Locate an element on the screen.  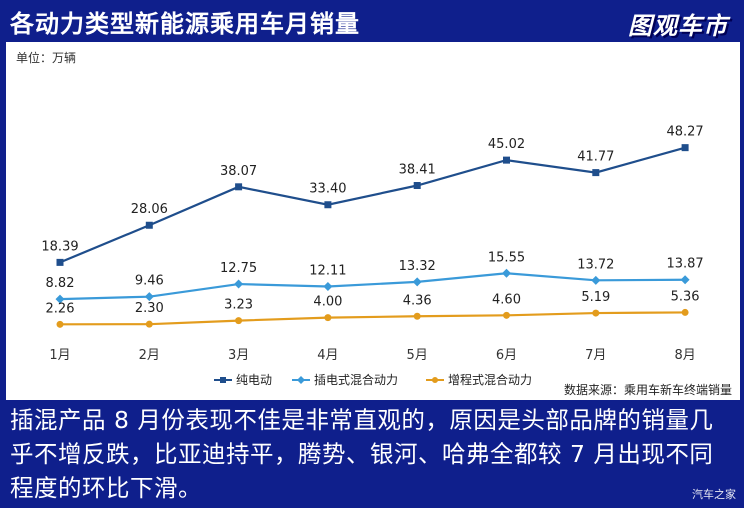
data-label: 13.32 is located at coordinates (417, 266).